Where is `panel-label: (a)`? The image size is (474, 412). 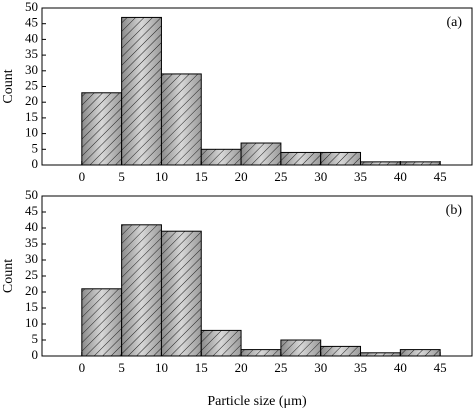 panel-label: (a) is located at coordinates (454, 22).